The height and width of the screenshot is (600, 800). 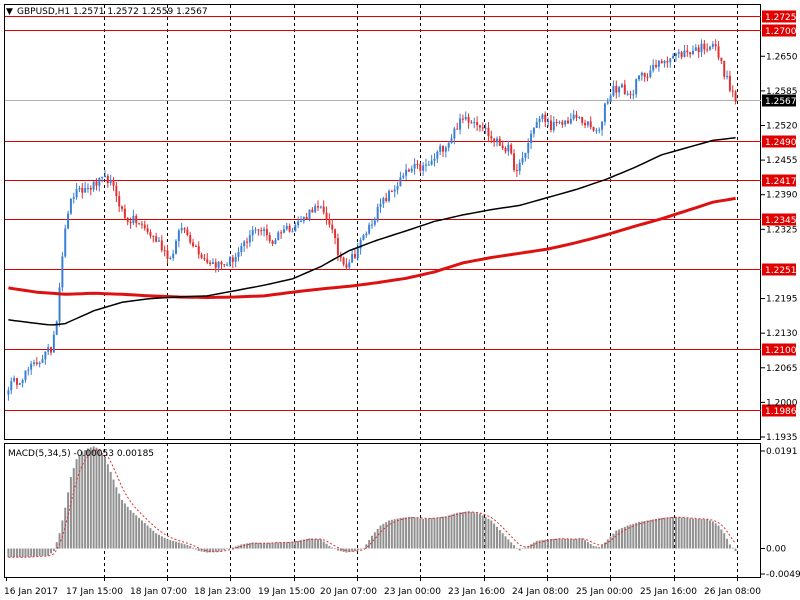 What do you see at coordinates (31, 592) in the screenshot?
I see `x-tick-label: 16 Jan 2017` at bounding box center [31, 592].